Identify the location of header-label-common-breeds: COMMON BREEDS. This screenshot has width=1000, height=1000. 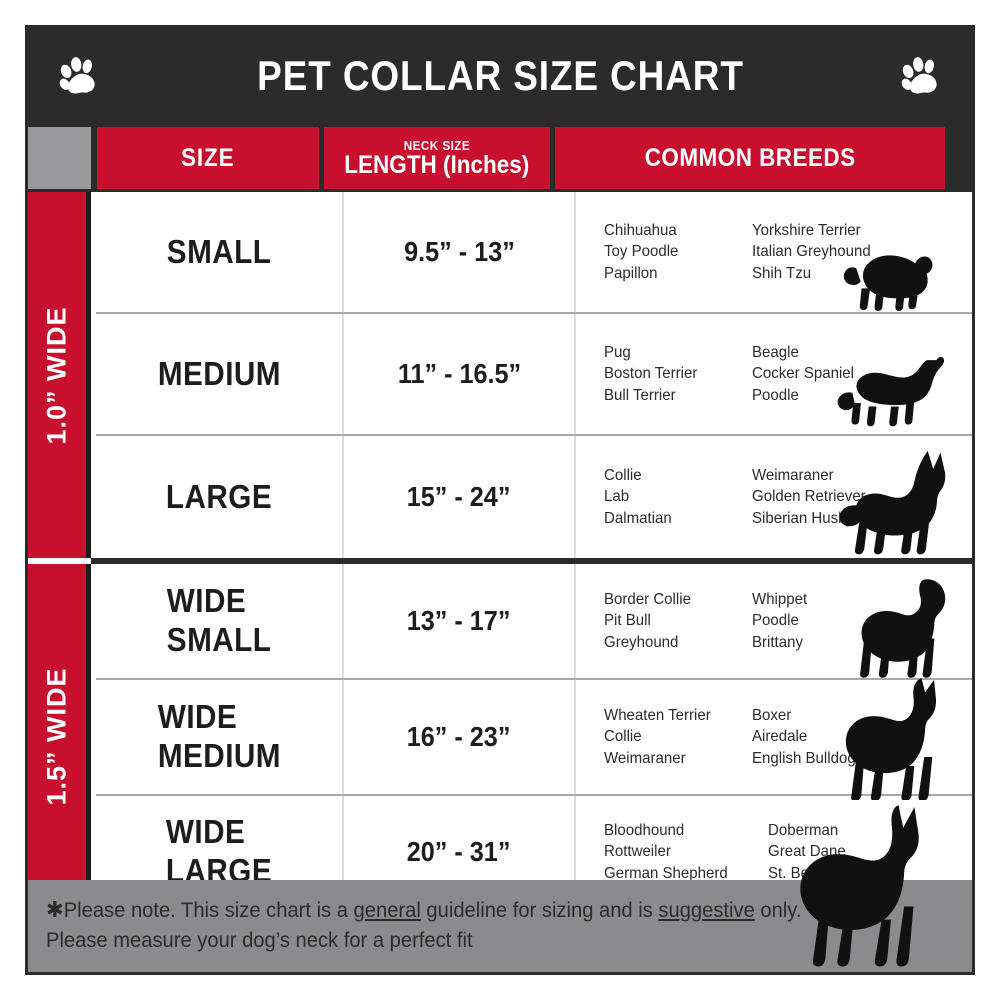
(750, 157).